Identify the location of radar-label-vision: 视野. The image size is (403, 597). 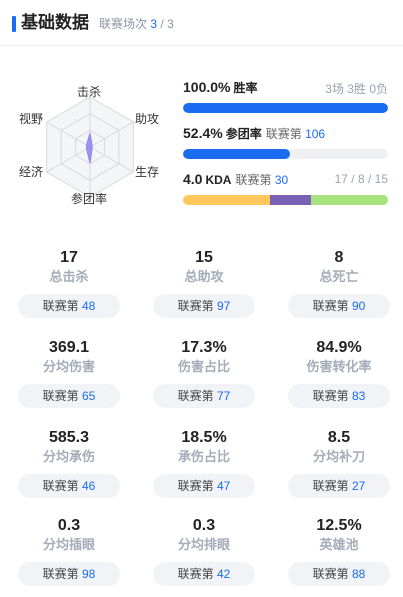
(31, 119).